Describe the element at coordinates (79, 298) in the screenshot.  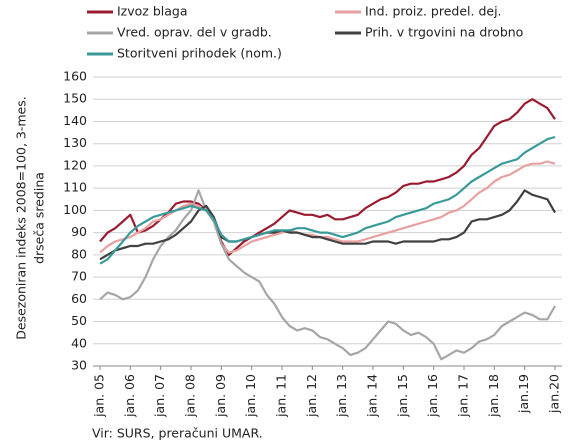
I see `y-tick-label: 60` at that location.